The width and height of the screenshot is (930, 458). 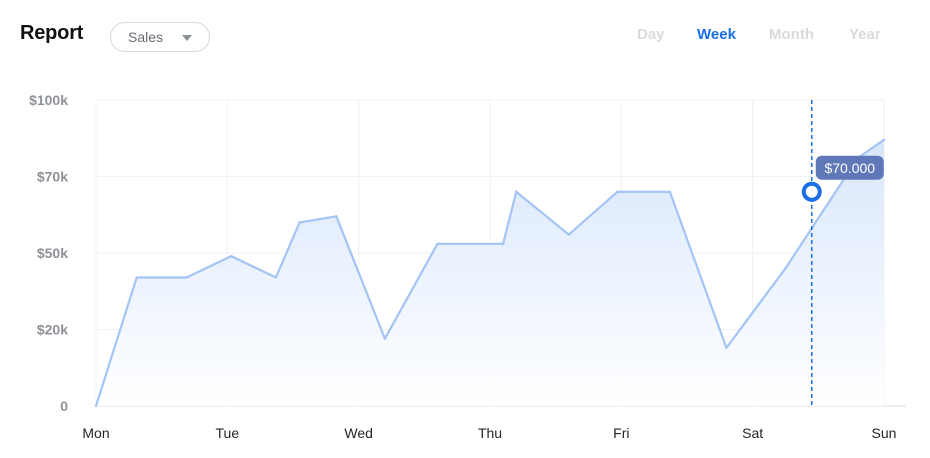 I want to click on page-title: Report, so click(x=52, y=33).